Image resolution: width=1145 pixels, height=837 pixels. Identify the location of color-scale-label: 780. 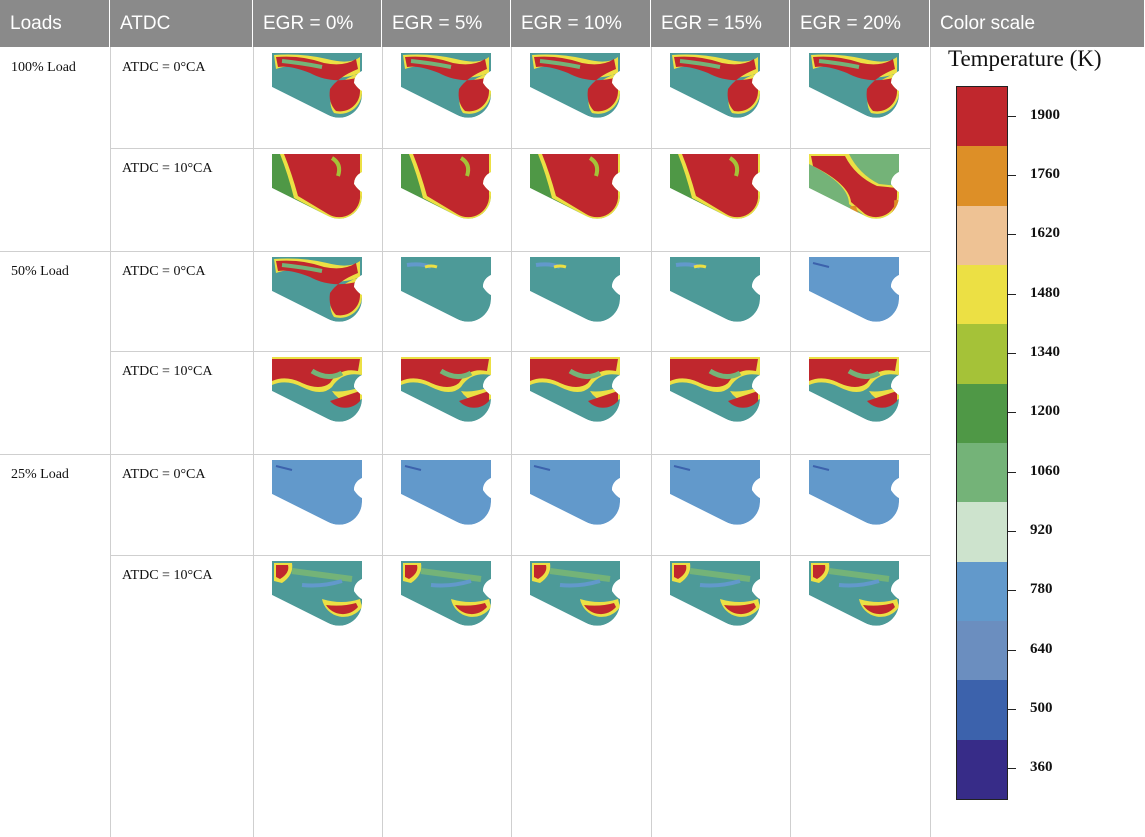
(1041, 589).